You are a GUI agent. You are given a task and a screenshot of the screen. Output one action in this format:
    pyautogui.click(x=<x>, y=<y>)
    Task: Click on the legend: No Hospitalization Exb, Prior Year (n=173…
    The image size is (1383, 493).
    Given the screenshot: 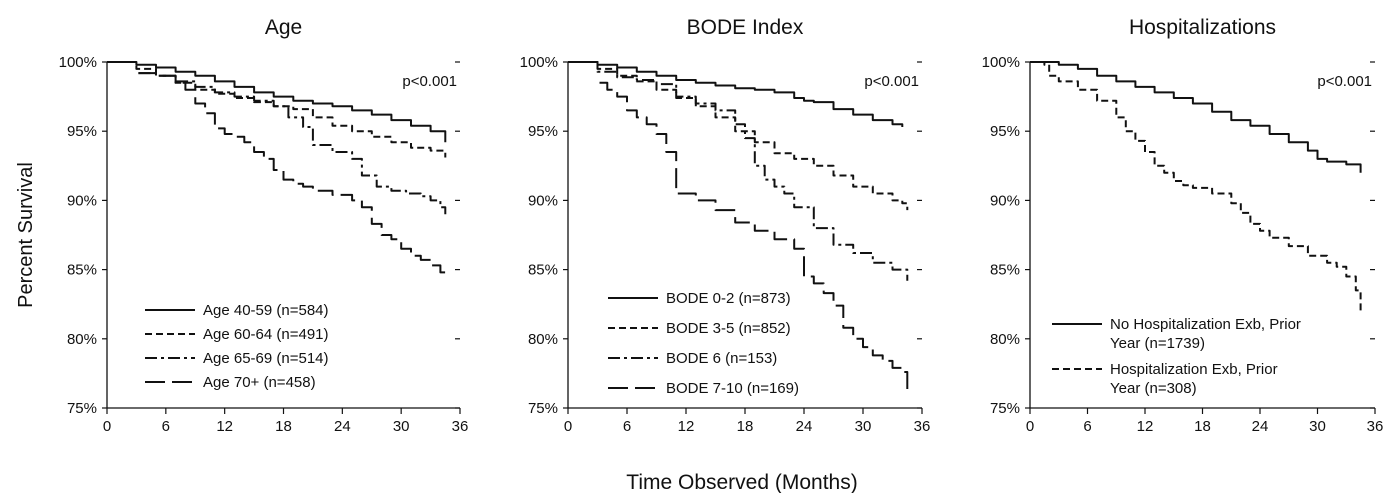 What is the action you would take?
    pyautogui.click(x=1176, y=356)
    